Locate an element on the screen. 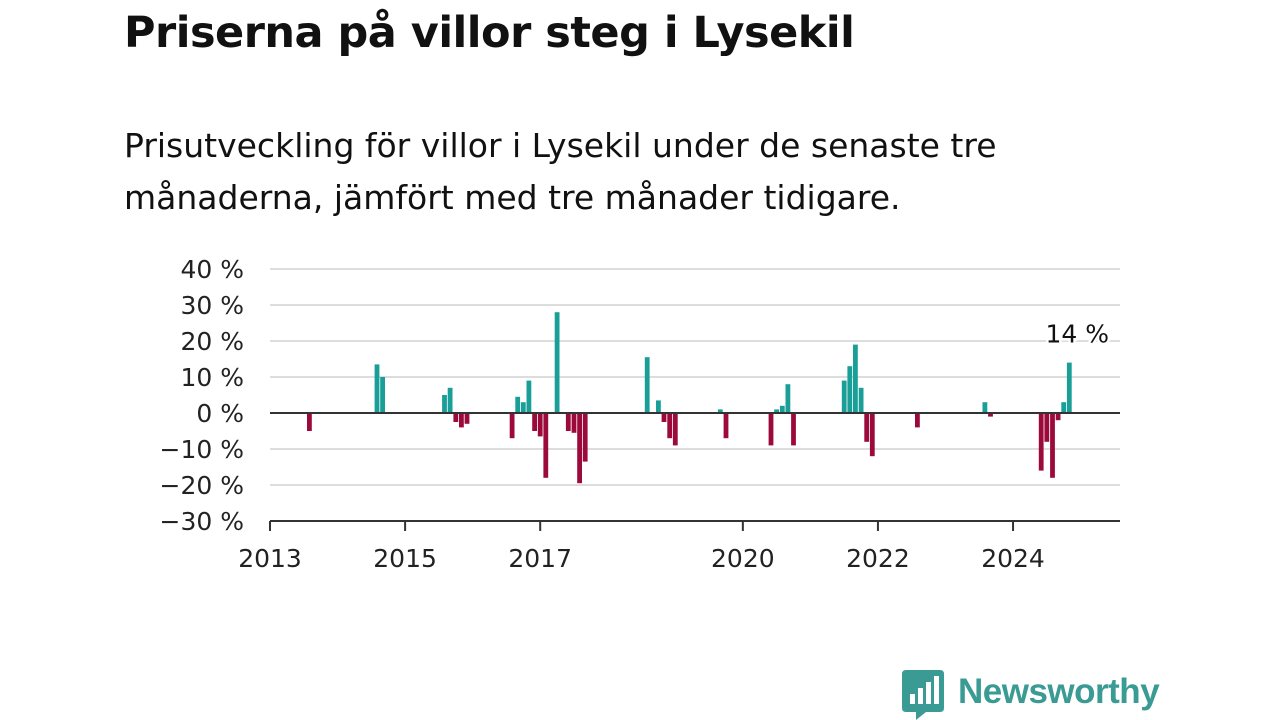 This screenshot has height=720, width=1280. value-annotation: 14 % is located at coordinates (1077, 334).